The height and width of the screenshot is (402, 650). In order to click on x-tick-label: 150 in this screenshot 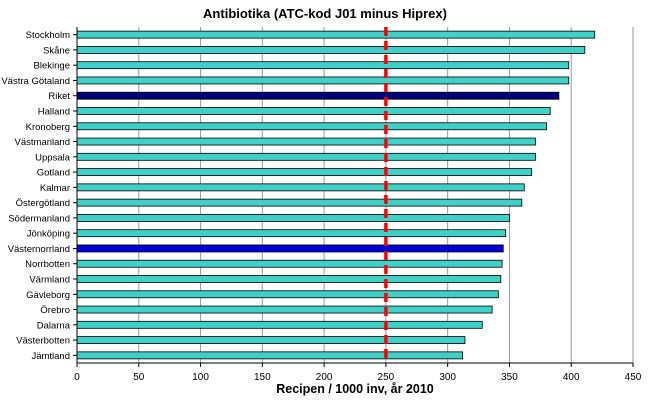, I will do `click(262, 377)`.